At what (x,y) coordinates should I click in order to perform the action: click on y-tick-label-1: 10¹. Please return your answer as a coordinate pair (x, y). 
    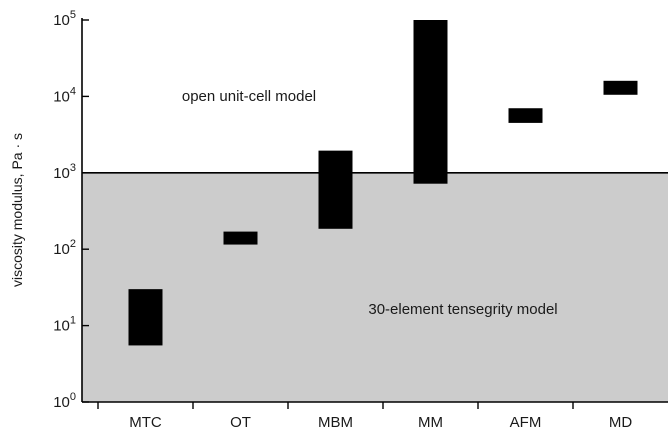
    Looking at the image, I should click on (64, 325).